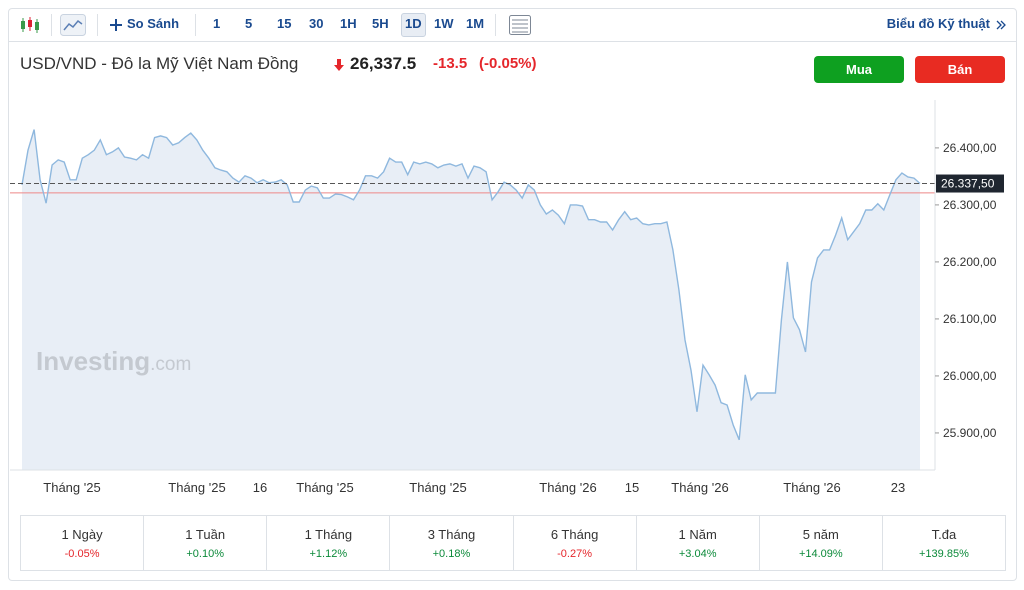 Image resolution: width=1024 pixels, height=590 pixels. Describe the element at coordinates (450, 63) in the screenshot. I see `price-change: -13.5` at that location.